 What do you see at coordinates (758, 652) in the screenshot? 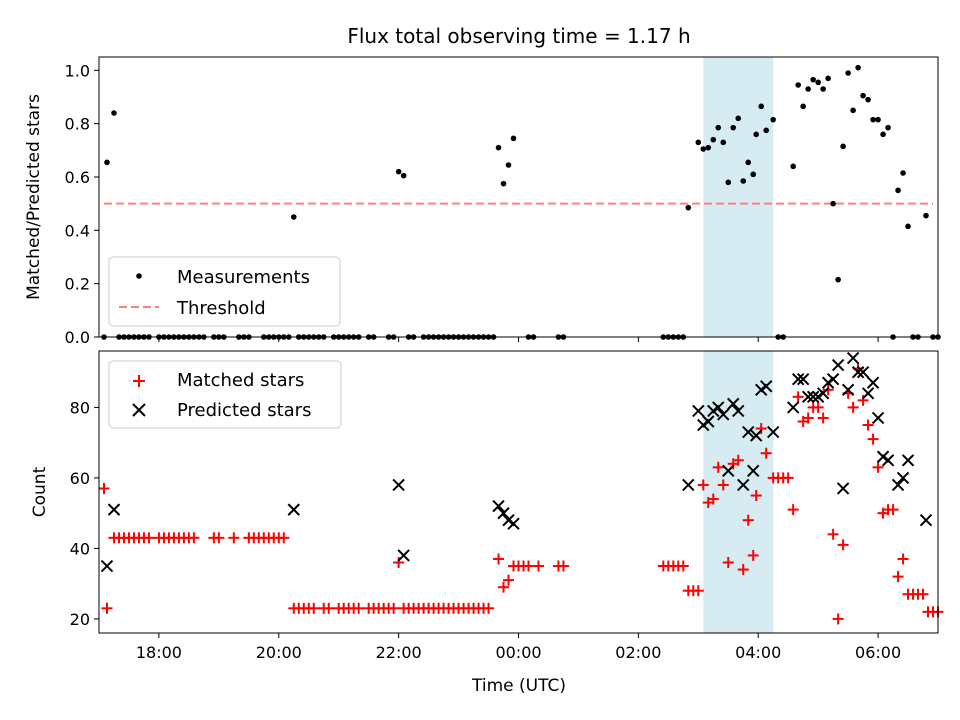
I see `x-tick-label: 04:00` at bounding box center [758, 652].